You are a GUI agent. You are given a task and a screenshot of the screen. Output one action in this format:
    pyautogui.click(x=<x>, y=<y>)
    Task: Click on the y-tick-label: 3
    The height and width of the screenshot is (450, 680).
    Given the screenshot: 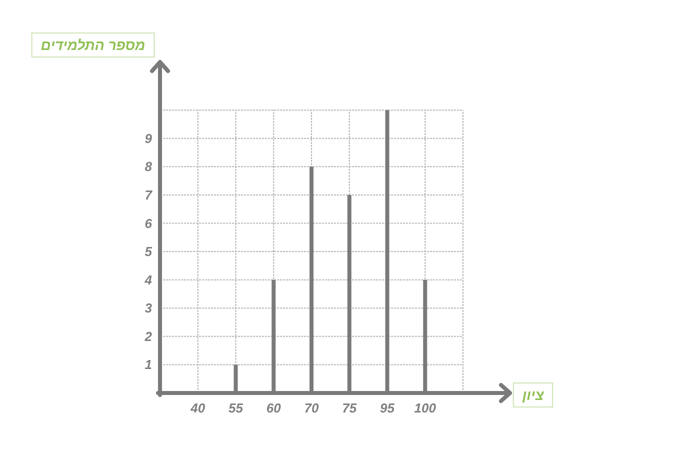 What is the action you would take?
    pyautogui.click(x=148, y=308)
    